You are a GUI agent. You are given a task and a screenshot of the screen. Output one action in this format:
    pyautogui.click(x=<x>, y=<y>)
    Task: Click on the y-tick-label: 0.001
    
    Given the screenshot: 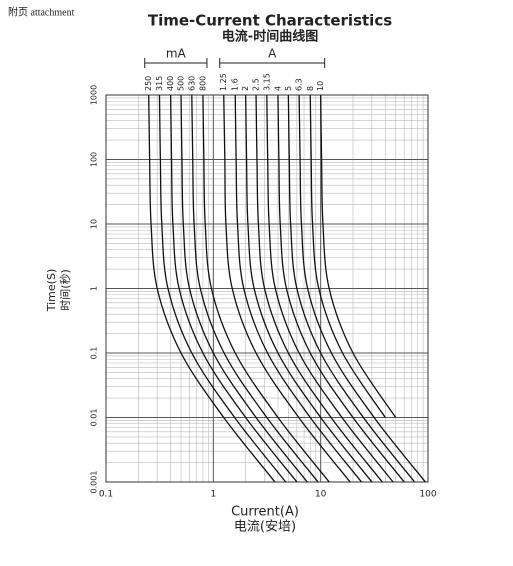 What is the action you would take?
    pyautogui.click(x=94, y=482)
    